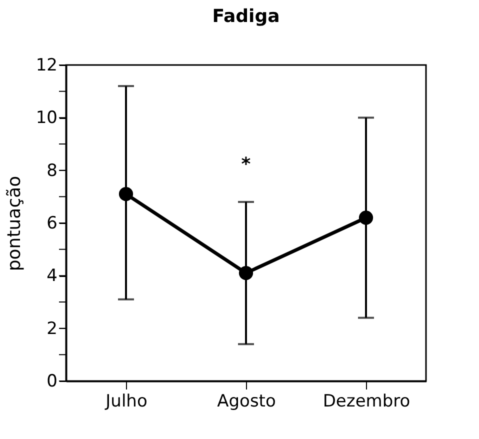 The image size is (479, 439). I want to click on chart-title: Fadiga, so click(246, 16).